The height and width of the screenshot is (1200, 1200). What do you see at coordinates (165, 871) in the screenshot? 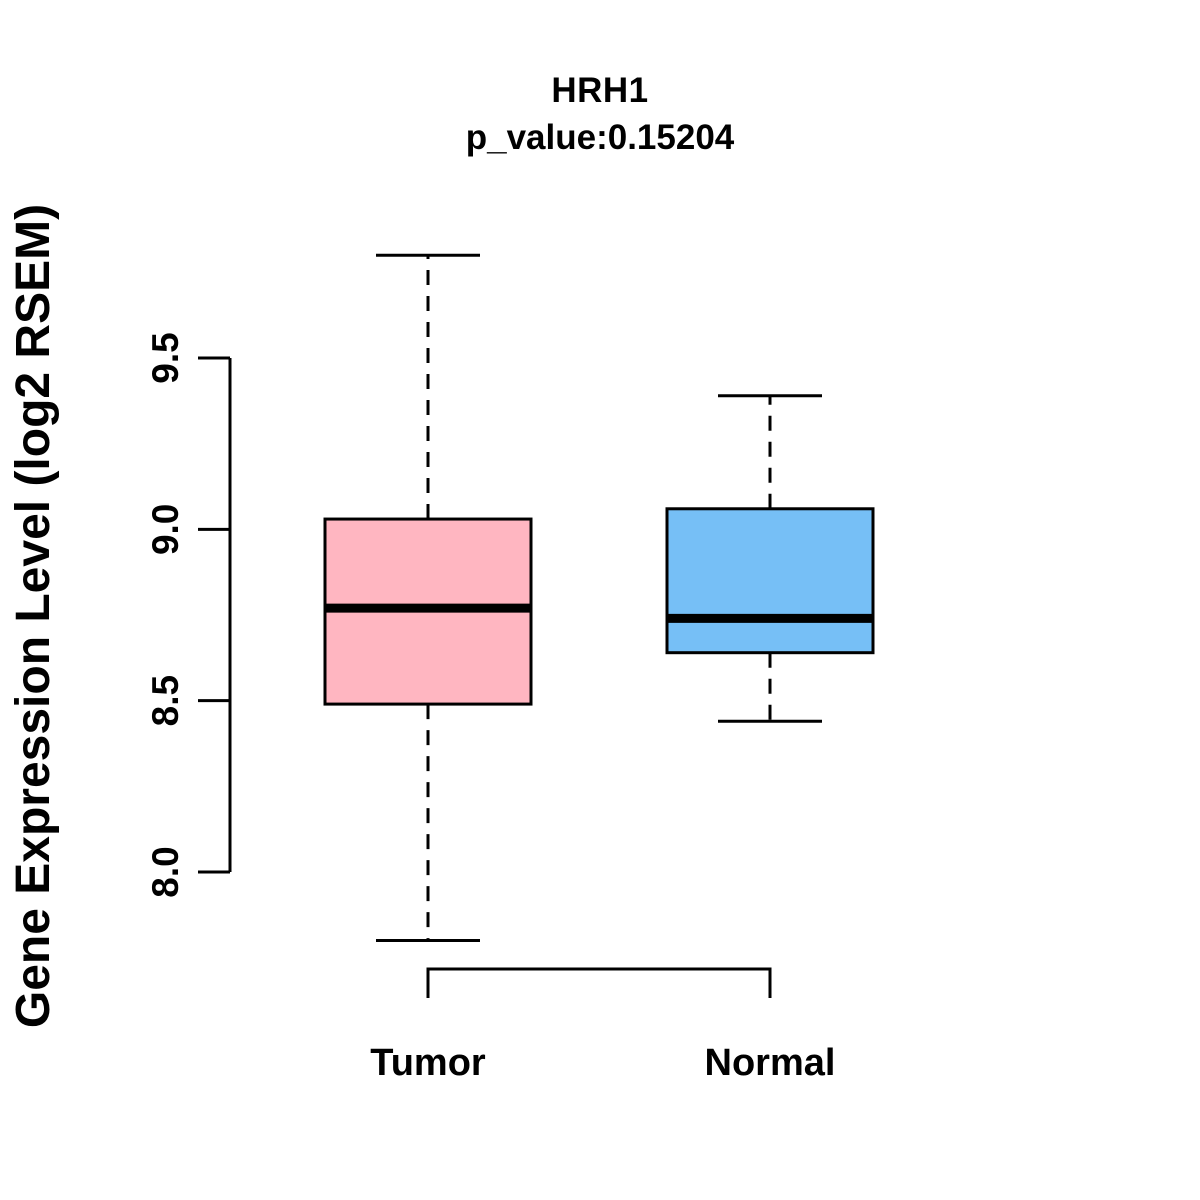
I see `y-axis-tick-label: 8.0` at bounding box center [165, 871].